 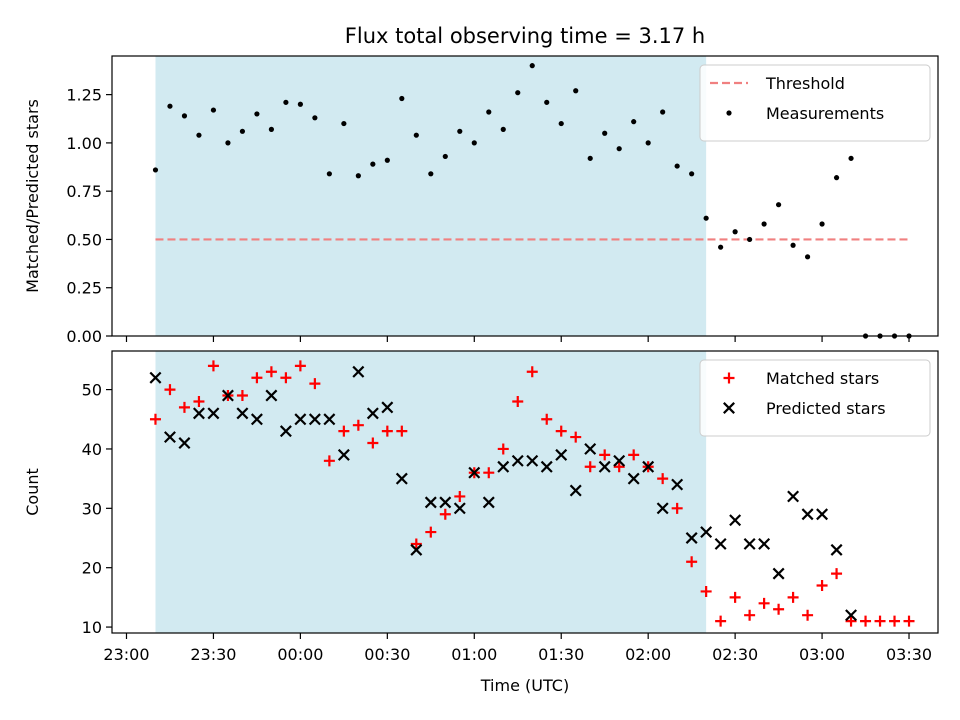 What do you see at coordinates (387, 654) in the screenshot?
I see `x-tick-label: 00:30` at bounding box center [387, 654].